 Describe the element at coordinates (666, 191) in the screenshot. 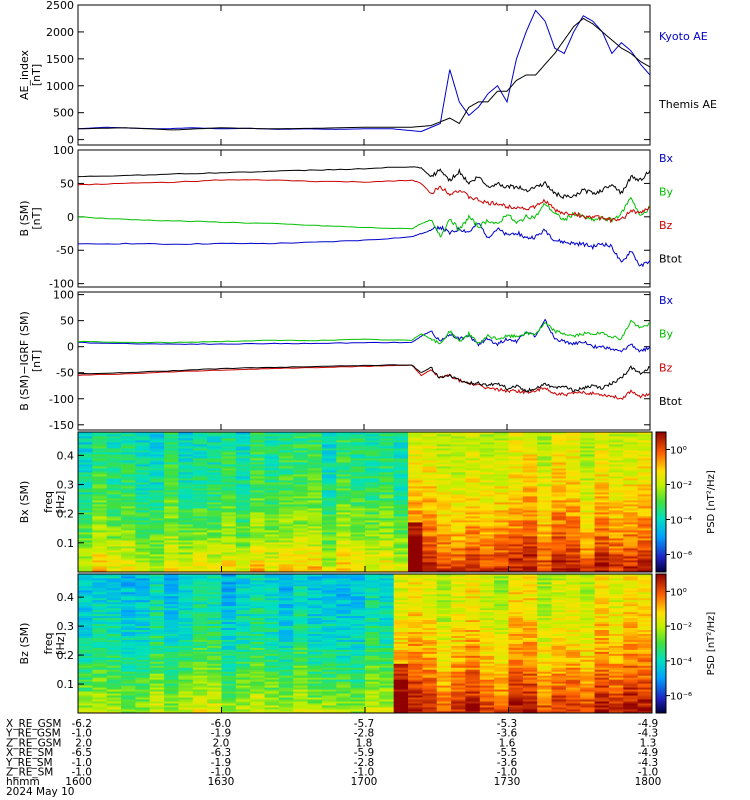

I see `legend-entry: By` at that location.